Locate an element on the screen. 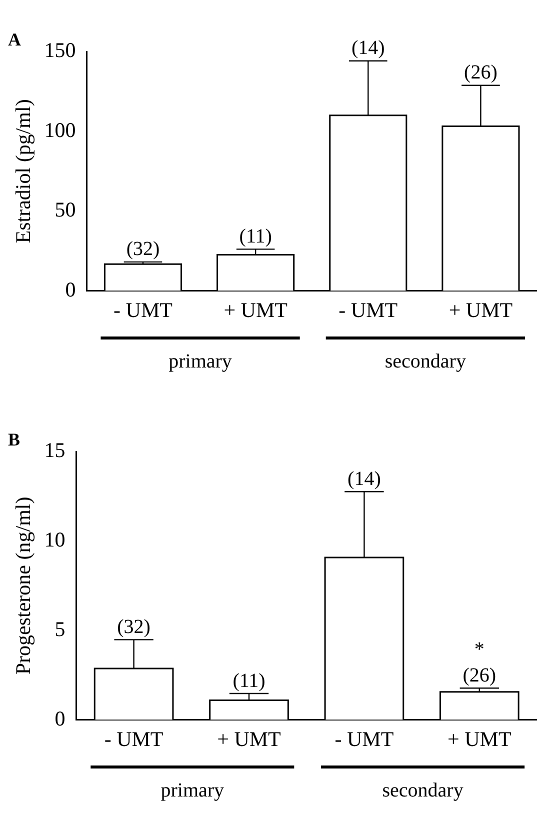  y-axis-title: Estradiol (pg/ml) is located at coordinates (23, 171).